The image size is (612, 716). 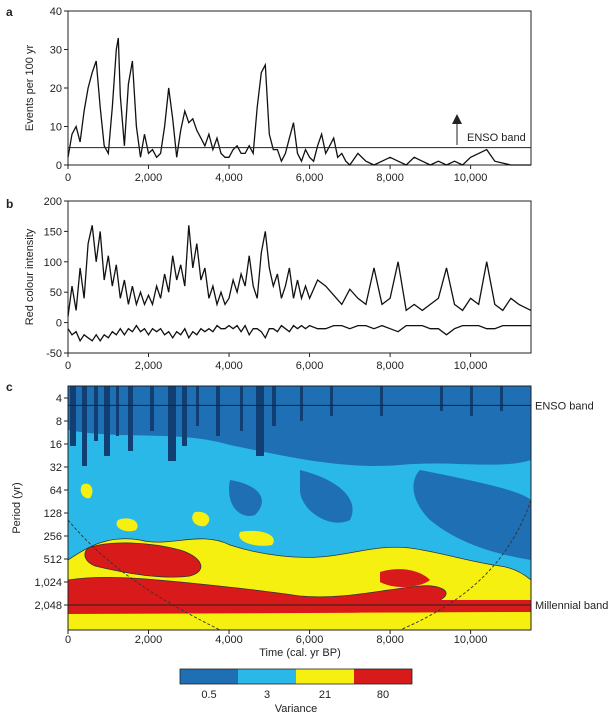 What do you see at coordinates (53, 537) in the screenshot?
I see `y-tick-label: 256` at bounding box center [53, 537].